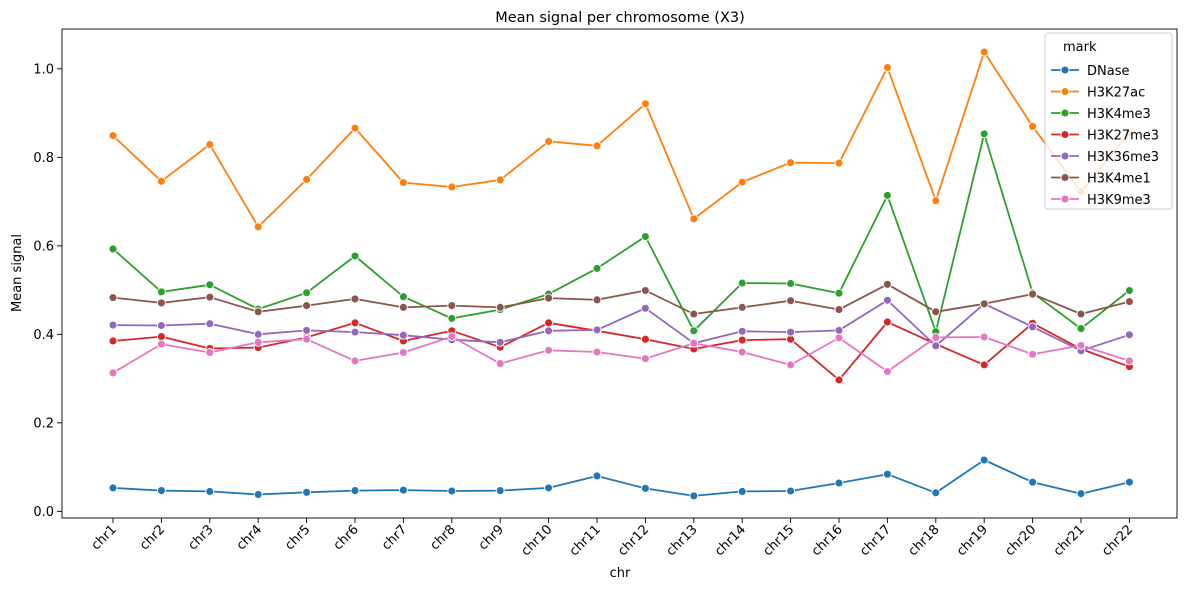 The height and width of the screenshot is (589, 1189). I want to click on legend-box, so click(1108, 121).